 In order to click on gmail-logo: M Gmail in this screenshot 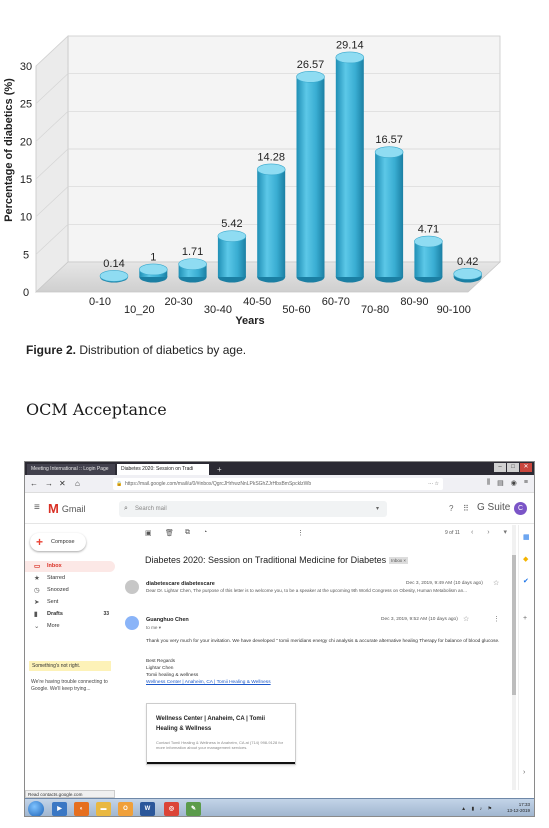, I will do `click(66, 508)`.